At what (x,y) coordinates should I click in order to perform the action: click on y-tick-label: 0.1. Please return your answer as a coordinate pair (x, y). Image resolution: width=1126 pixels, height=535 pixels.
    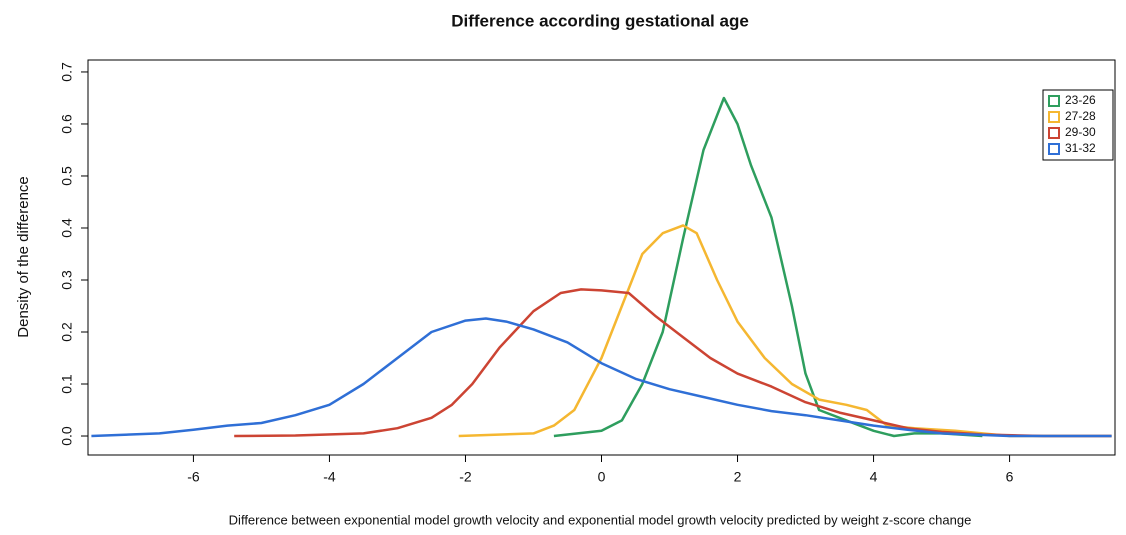
    Looking at the image, I should click on (67, 384).